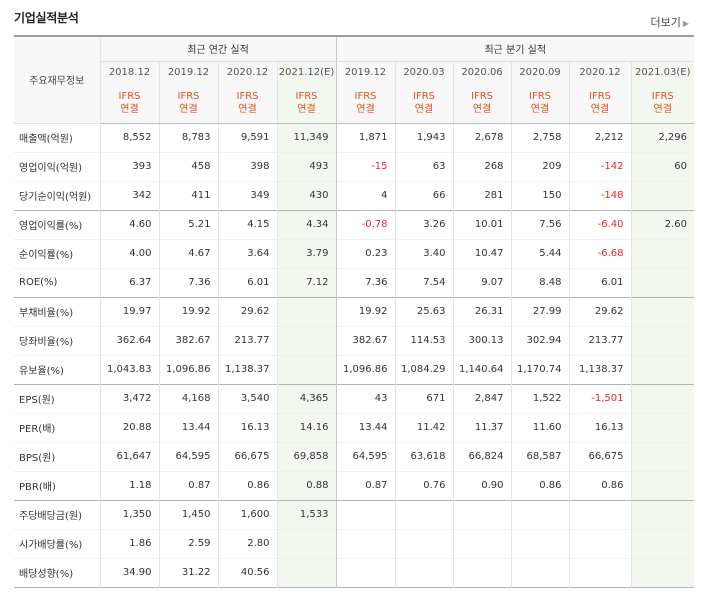 This screenshot has width=715, height=599. Describe the element at coordinates (599, 398) in the screenshot. I see `table-cell: -1,501` at that location.